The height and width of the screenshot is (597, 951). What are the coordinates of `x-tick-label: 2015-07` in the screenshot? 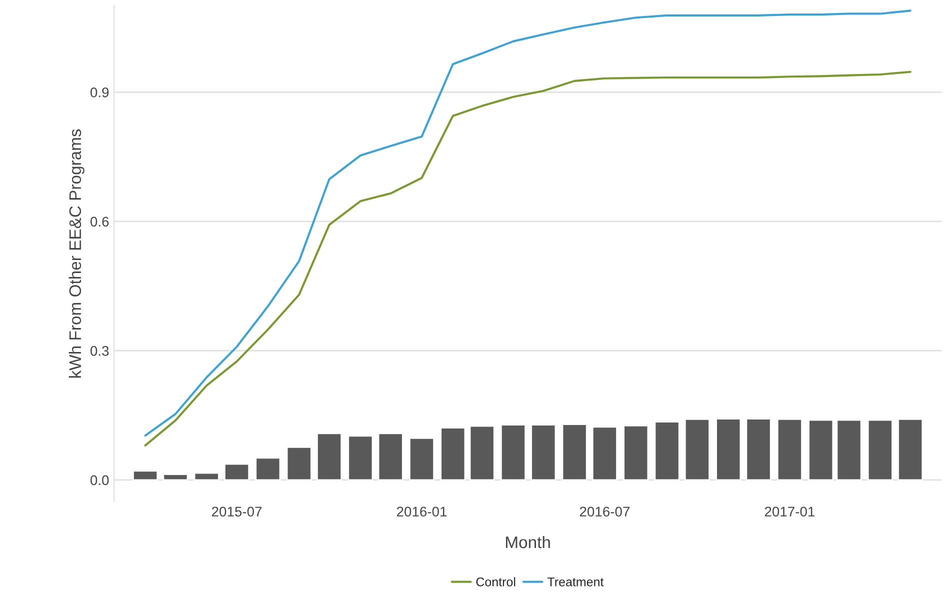 It's located at (237, 511).